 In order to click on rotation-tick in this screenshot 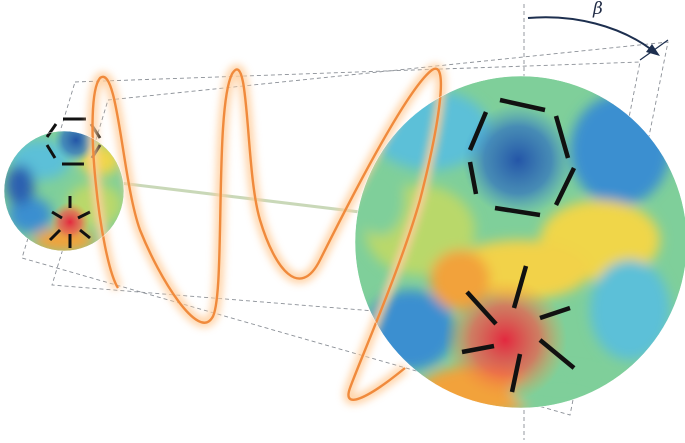, I will do `click(654, 50)`.